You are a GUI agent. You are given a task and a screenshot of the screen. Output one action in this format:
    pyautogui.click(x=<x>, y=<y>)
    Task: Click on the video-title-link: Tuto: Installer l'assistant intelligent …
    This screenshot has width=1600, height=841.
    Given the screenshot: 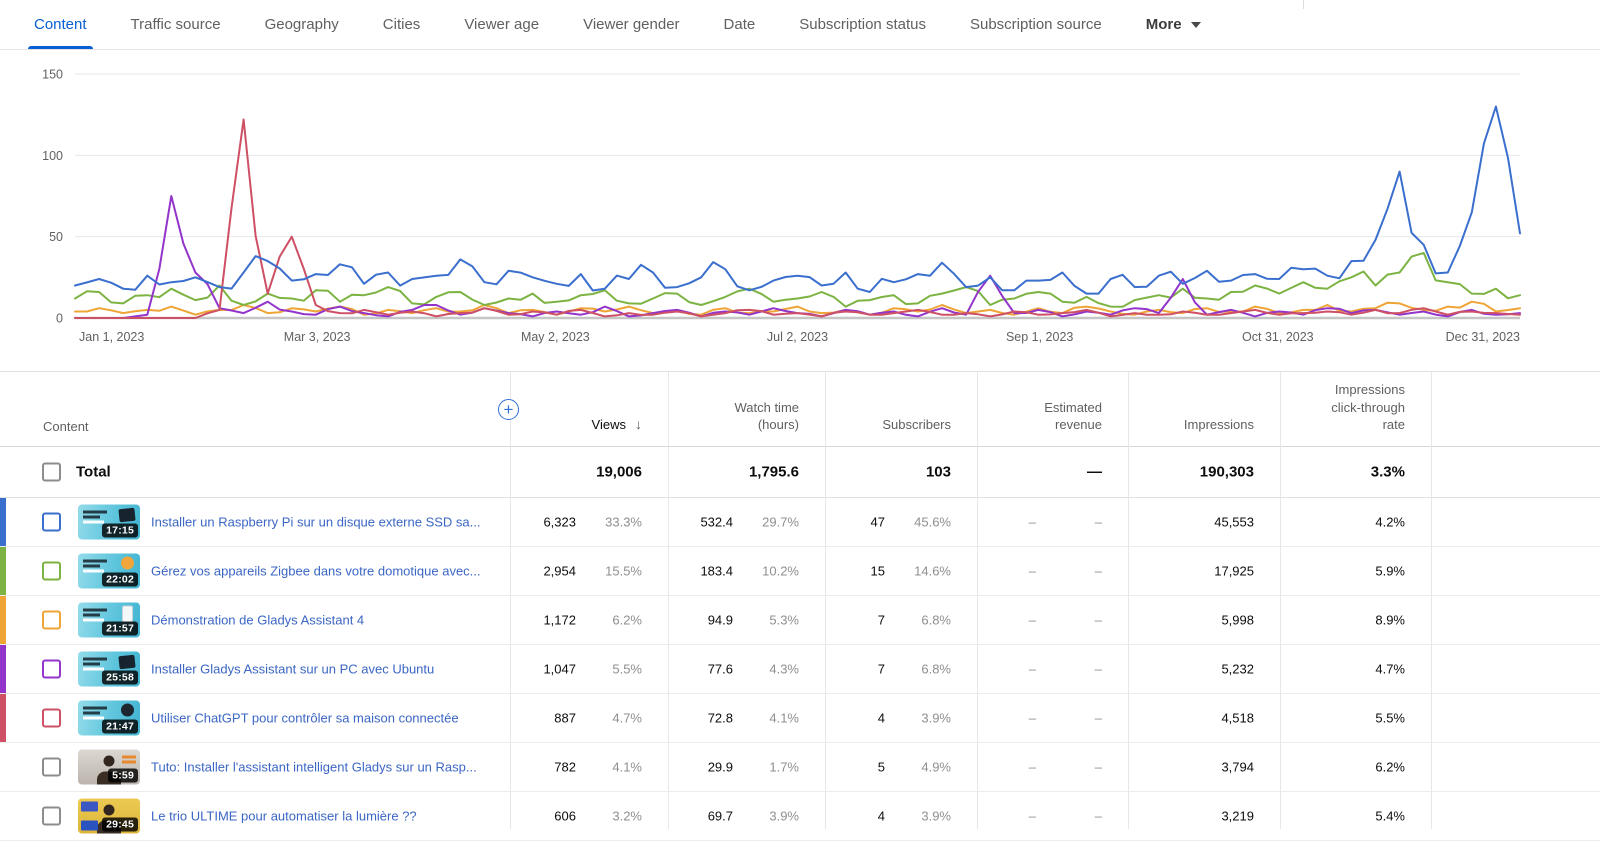 What is the action you would take?
    pyautogui.click(x=314, y=767)
    